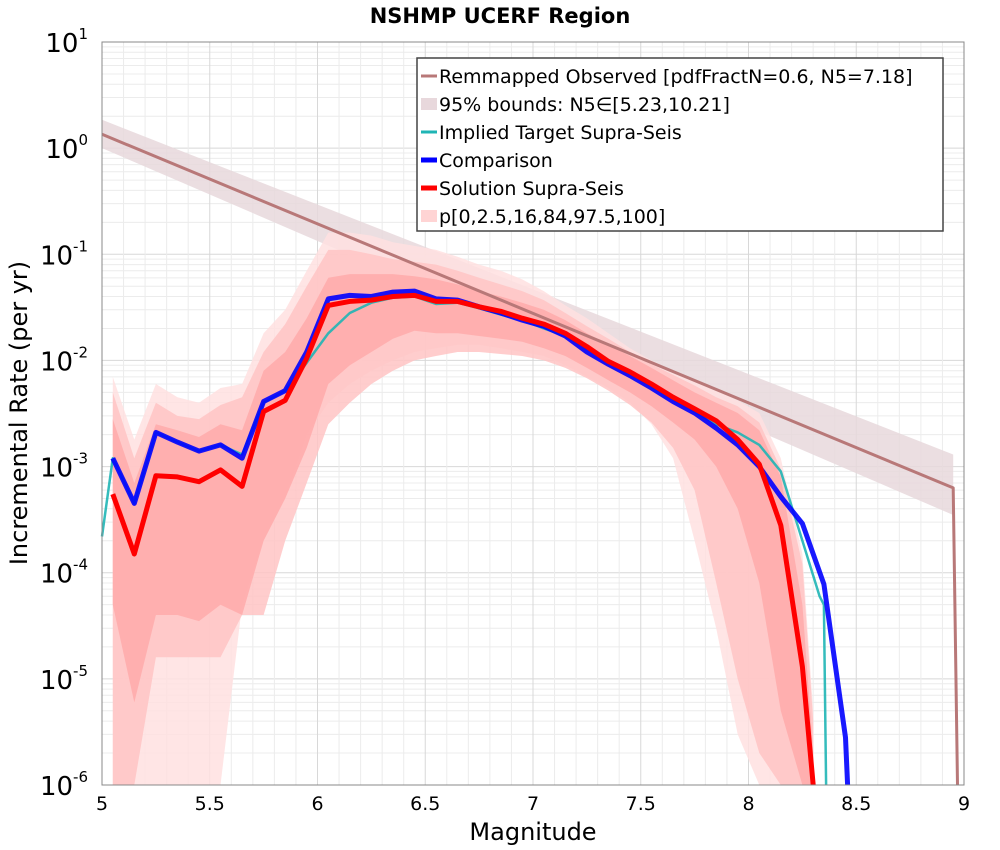  What do you see at coordinates (560, 133) in the screenshot?
I see `legend-label: Implied Target Supra-Seis` at bounding box center [560, 133].